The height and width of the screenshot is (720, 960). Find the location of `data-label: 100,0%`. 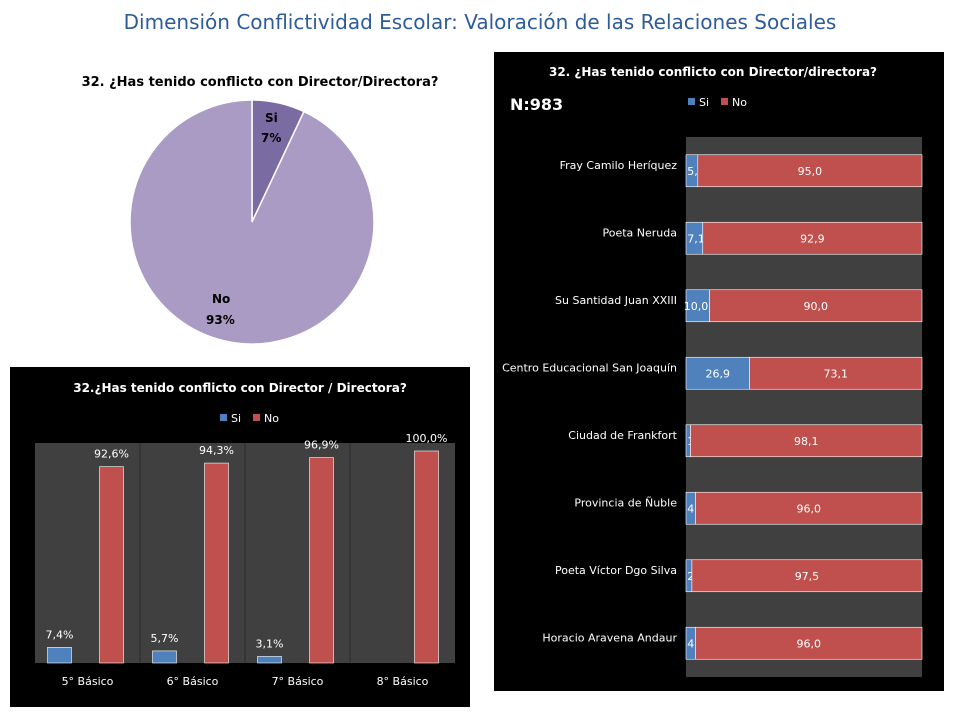

data-label: 100,0% is located at coordinates (427, 438).